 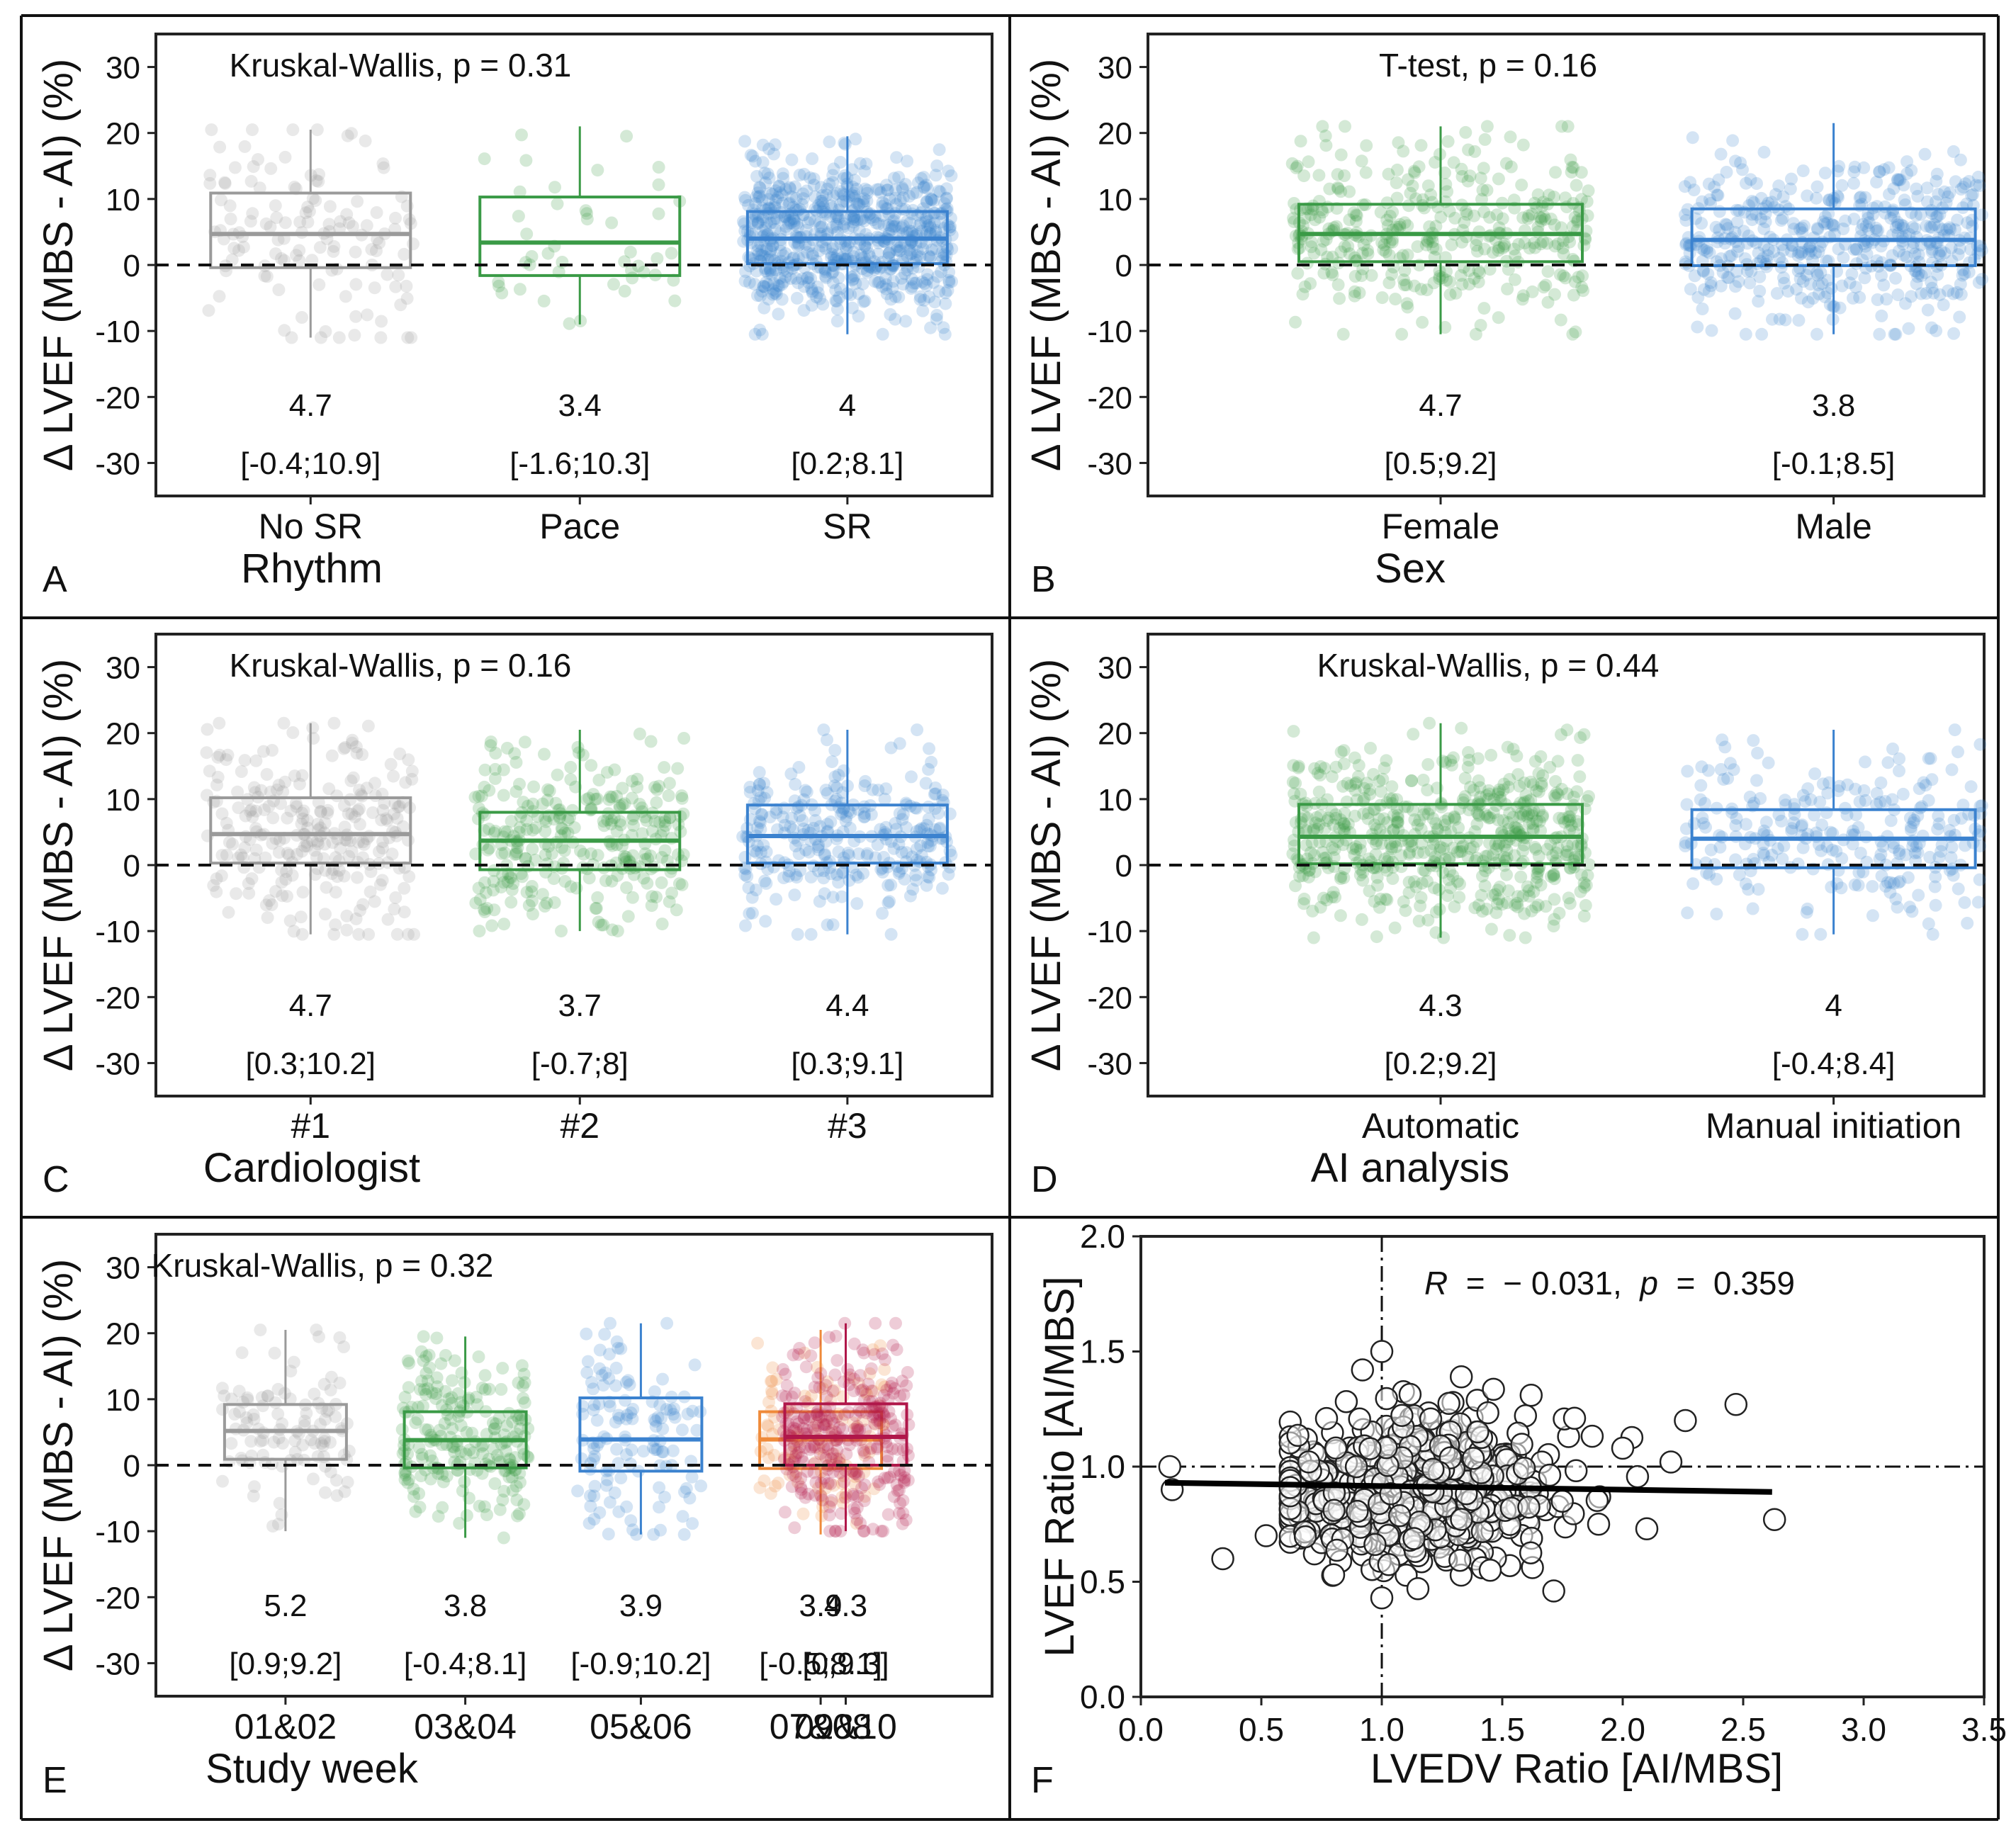 What do you see at coordinates (310, 334) in the screenshot?
I see `group-1: 4.7[-0.4;10.9]No SR` at bounding box center [310, 334].